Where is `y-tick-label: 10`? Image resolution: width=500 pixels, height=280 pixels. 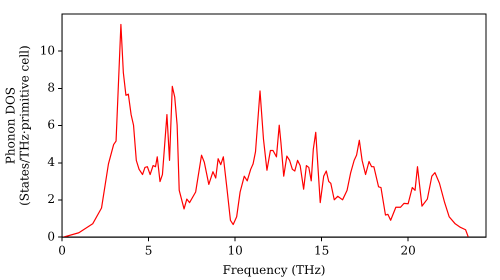
y-tick-label: 10 is located at coordinates (48, 50).